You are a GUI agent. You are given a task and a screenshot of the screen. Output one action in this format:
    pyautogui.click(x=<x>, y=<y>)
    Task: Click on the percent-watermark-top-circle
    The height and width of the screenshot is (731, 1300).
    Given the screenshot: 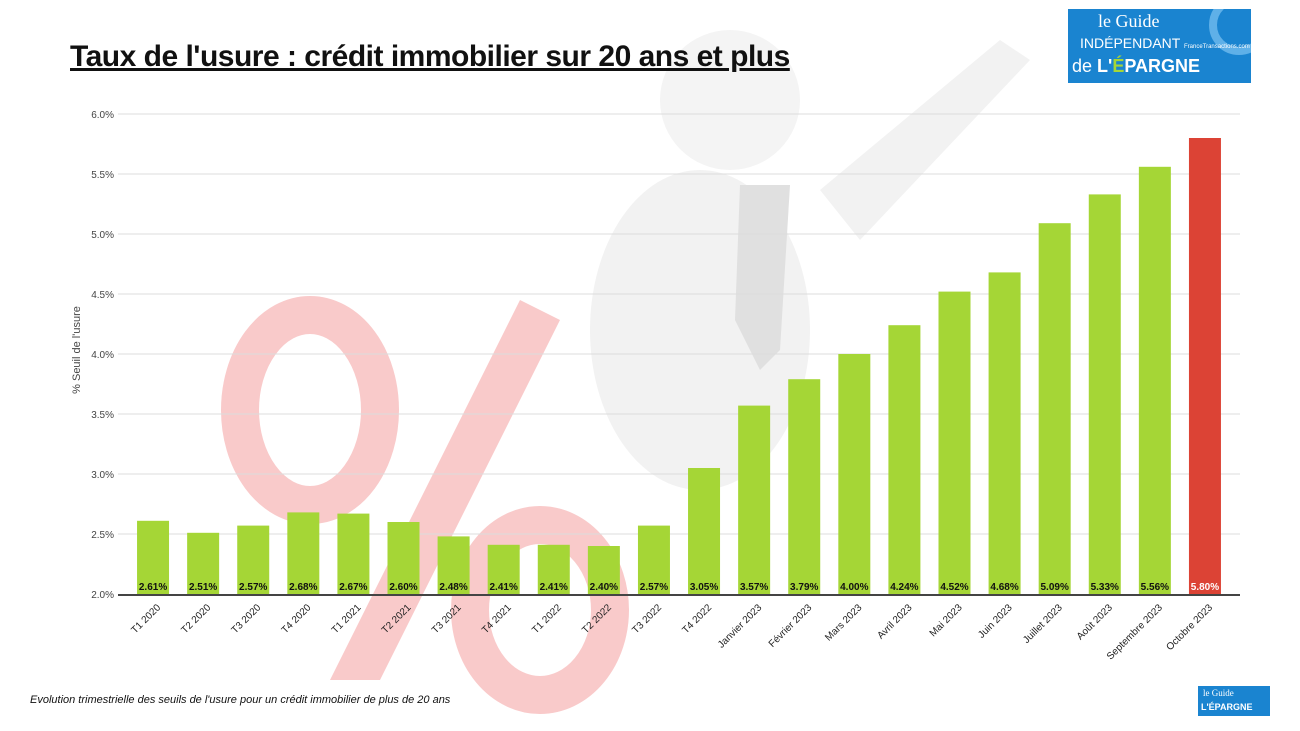 What is the action you would take?
    pyautogui.click(x=310, y=410)
    